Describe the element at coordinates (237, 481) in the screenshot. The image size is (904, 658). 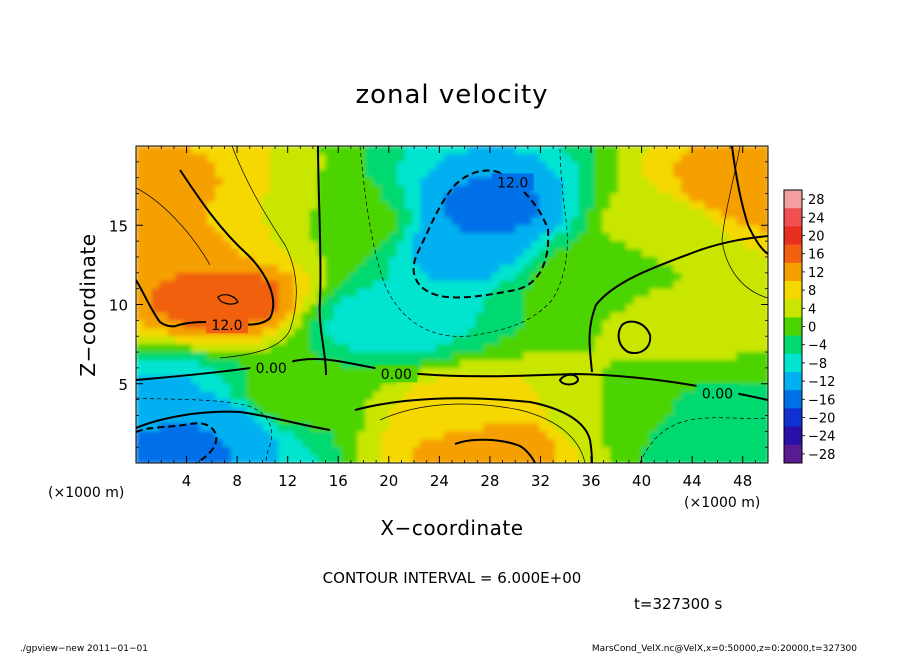
I see `x-tick-label: 8` at that location.